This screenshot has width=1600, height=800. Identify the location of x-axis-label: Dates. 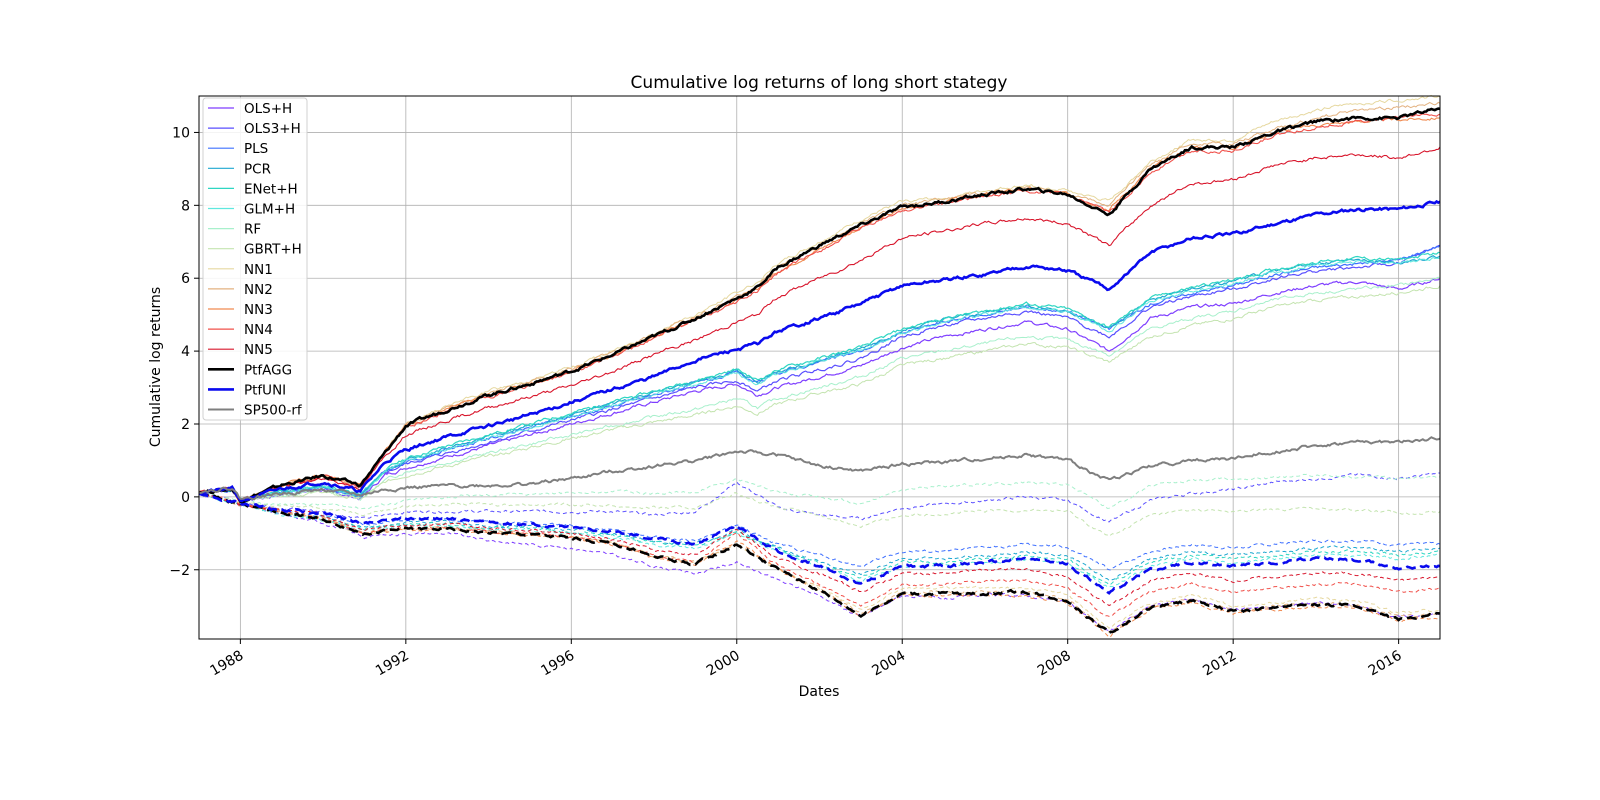
(819, 692).